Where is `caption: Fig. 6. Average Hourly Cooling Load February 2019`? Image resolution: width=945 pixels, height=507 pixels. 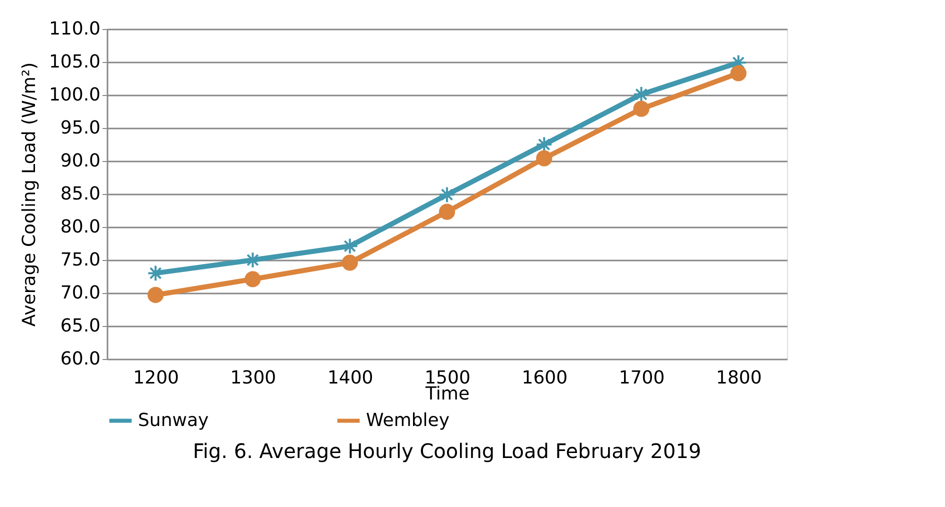
caption: Fig. 6. Average Hourly Cooling Load February 2019 is located at coordinates (447, 451).